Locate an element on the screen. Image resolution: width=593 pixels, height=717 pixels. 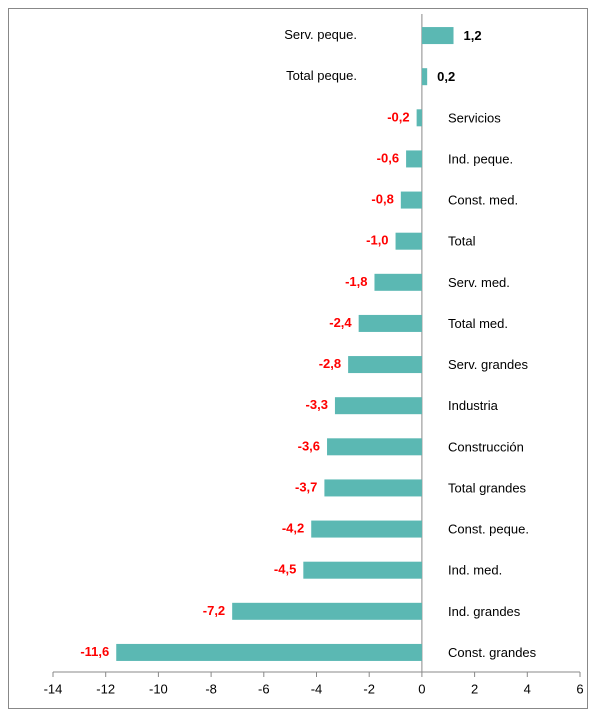
value-label: -11,6 is located at coordinates (94, 651).